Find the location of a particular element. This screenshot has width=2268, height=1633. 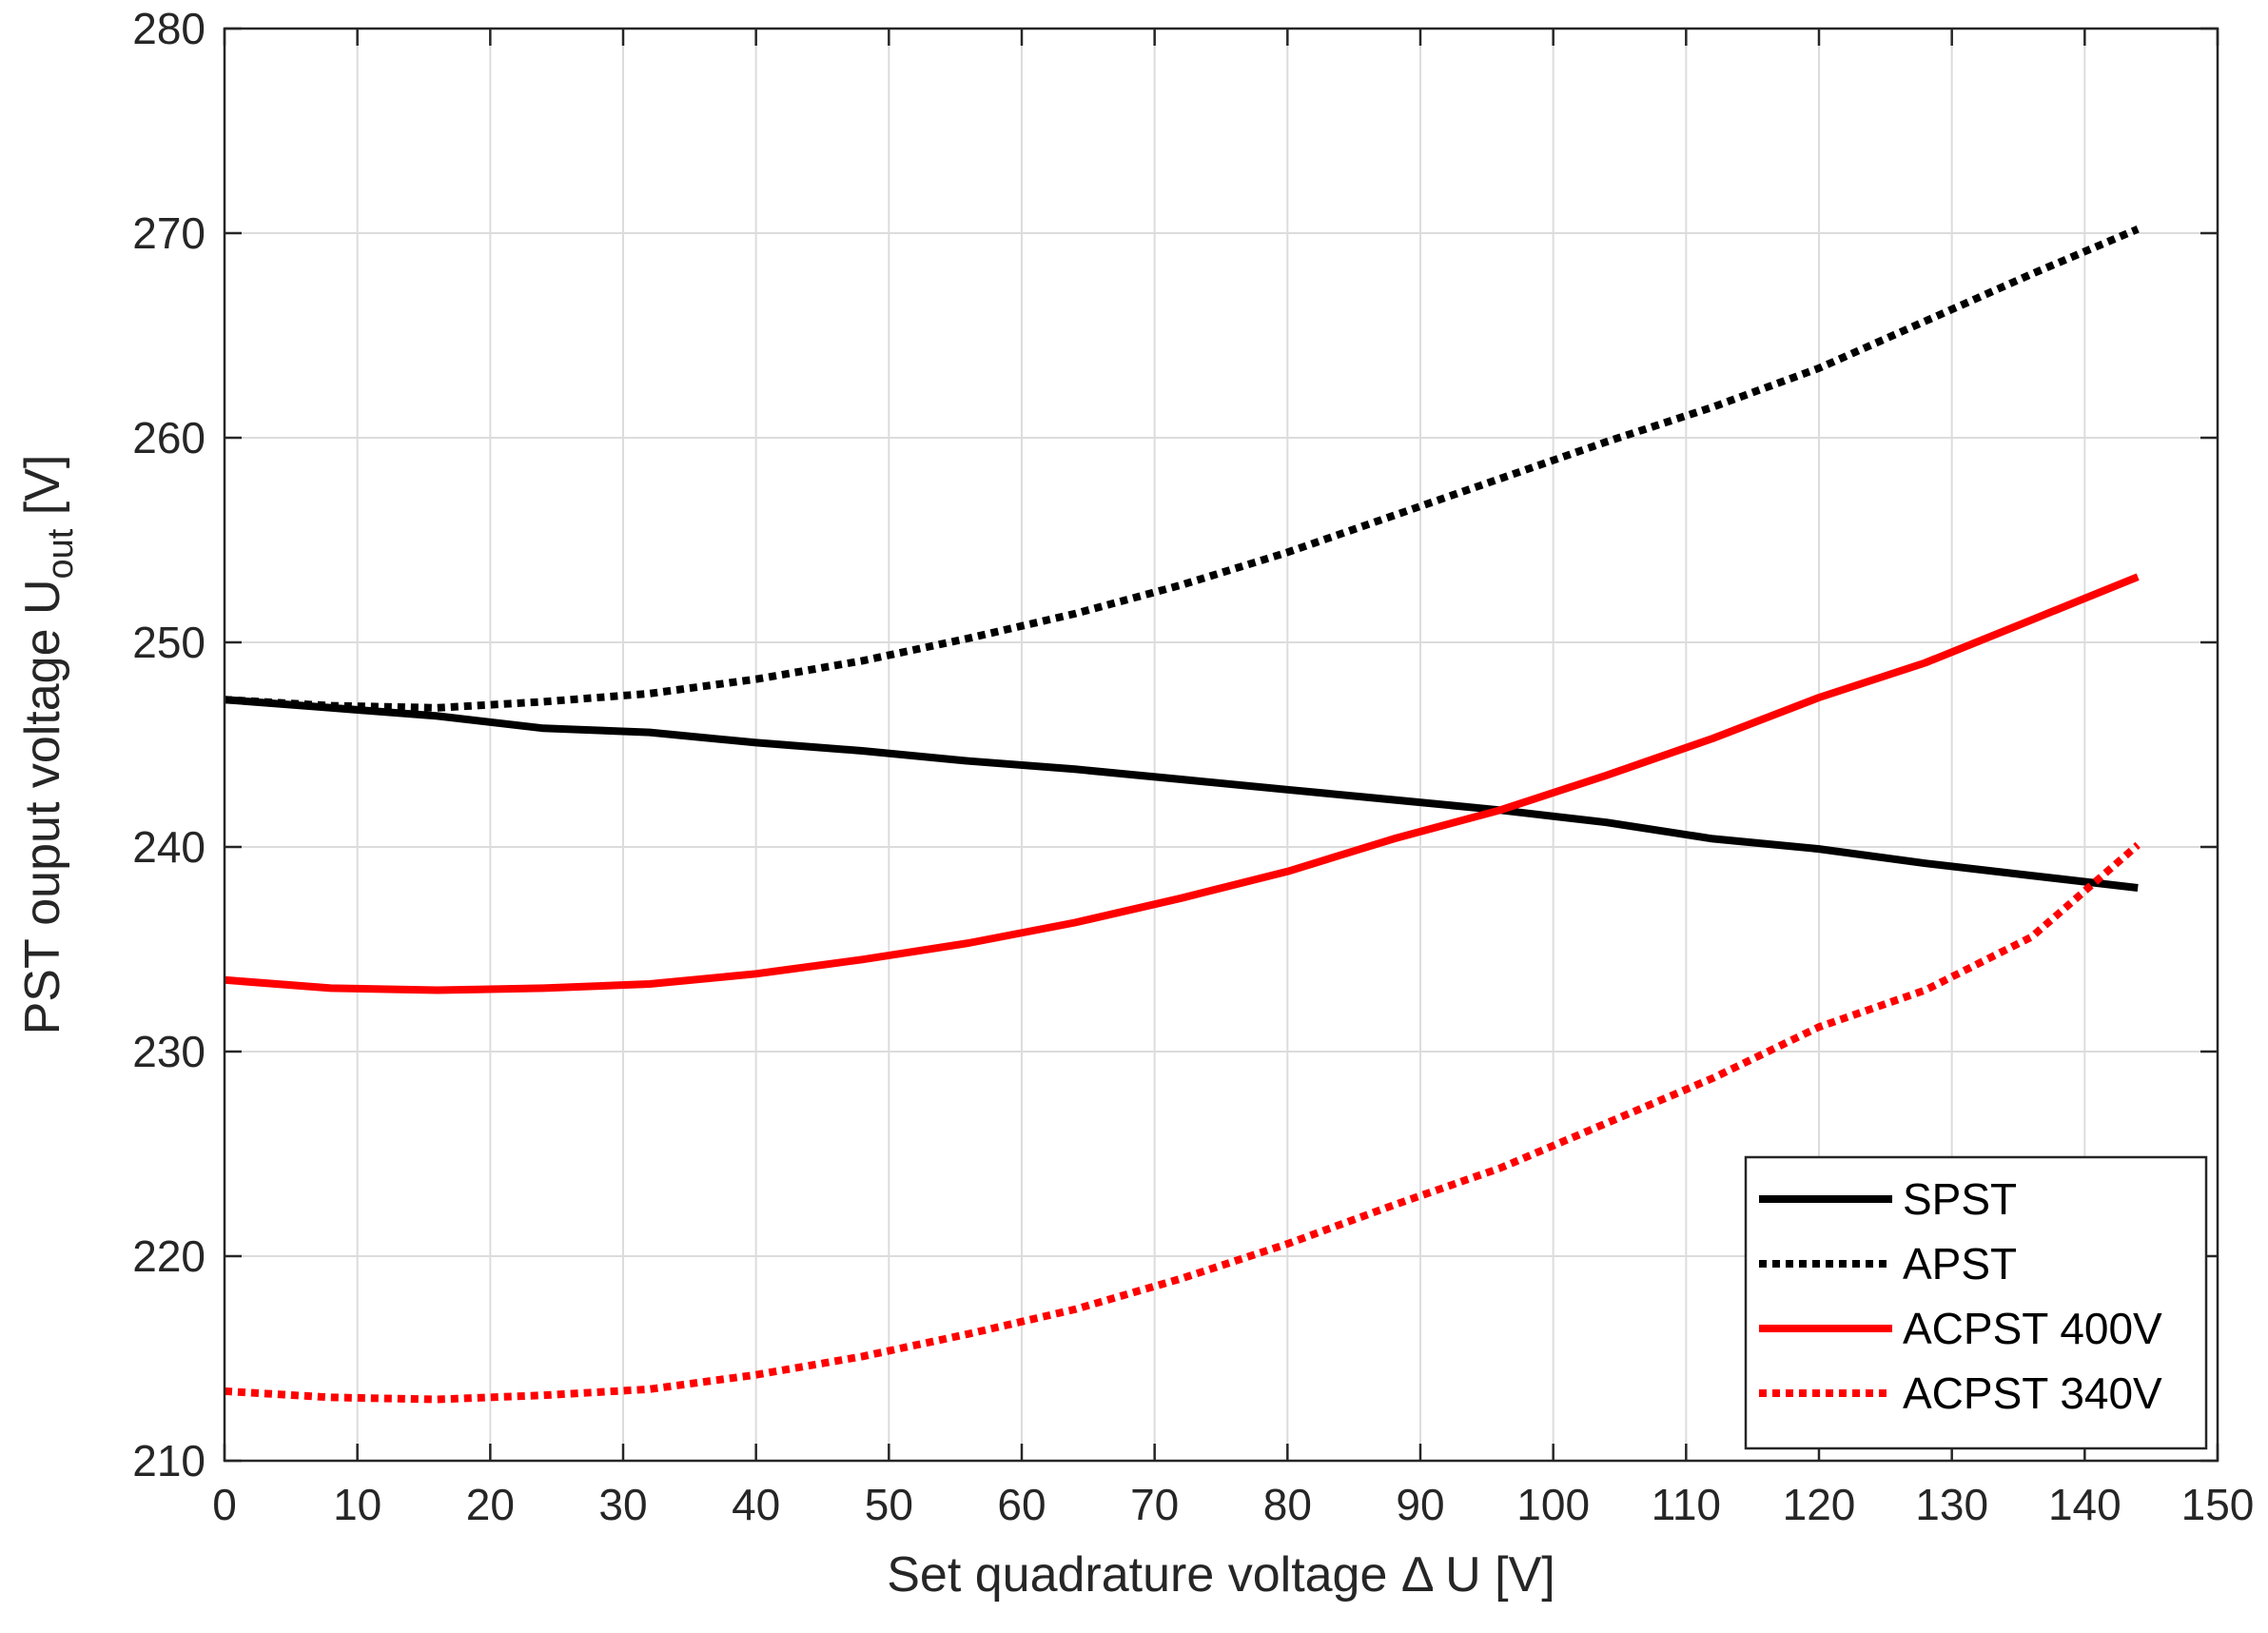

y-tick-label: 230 is located at coordinates (168, 1051).